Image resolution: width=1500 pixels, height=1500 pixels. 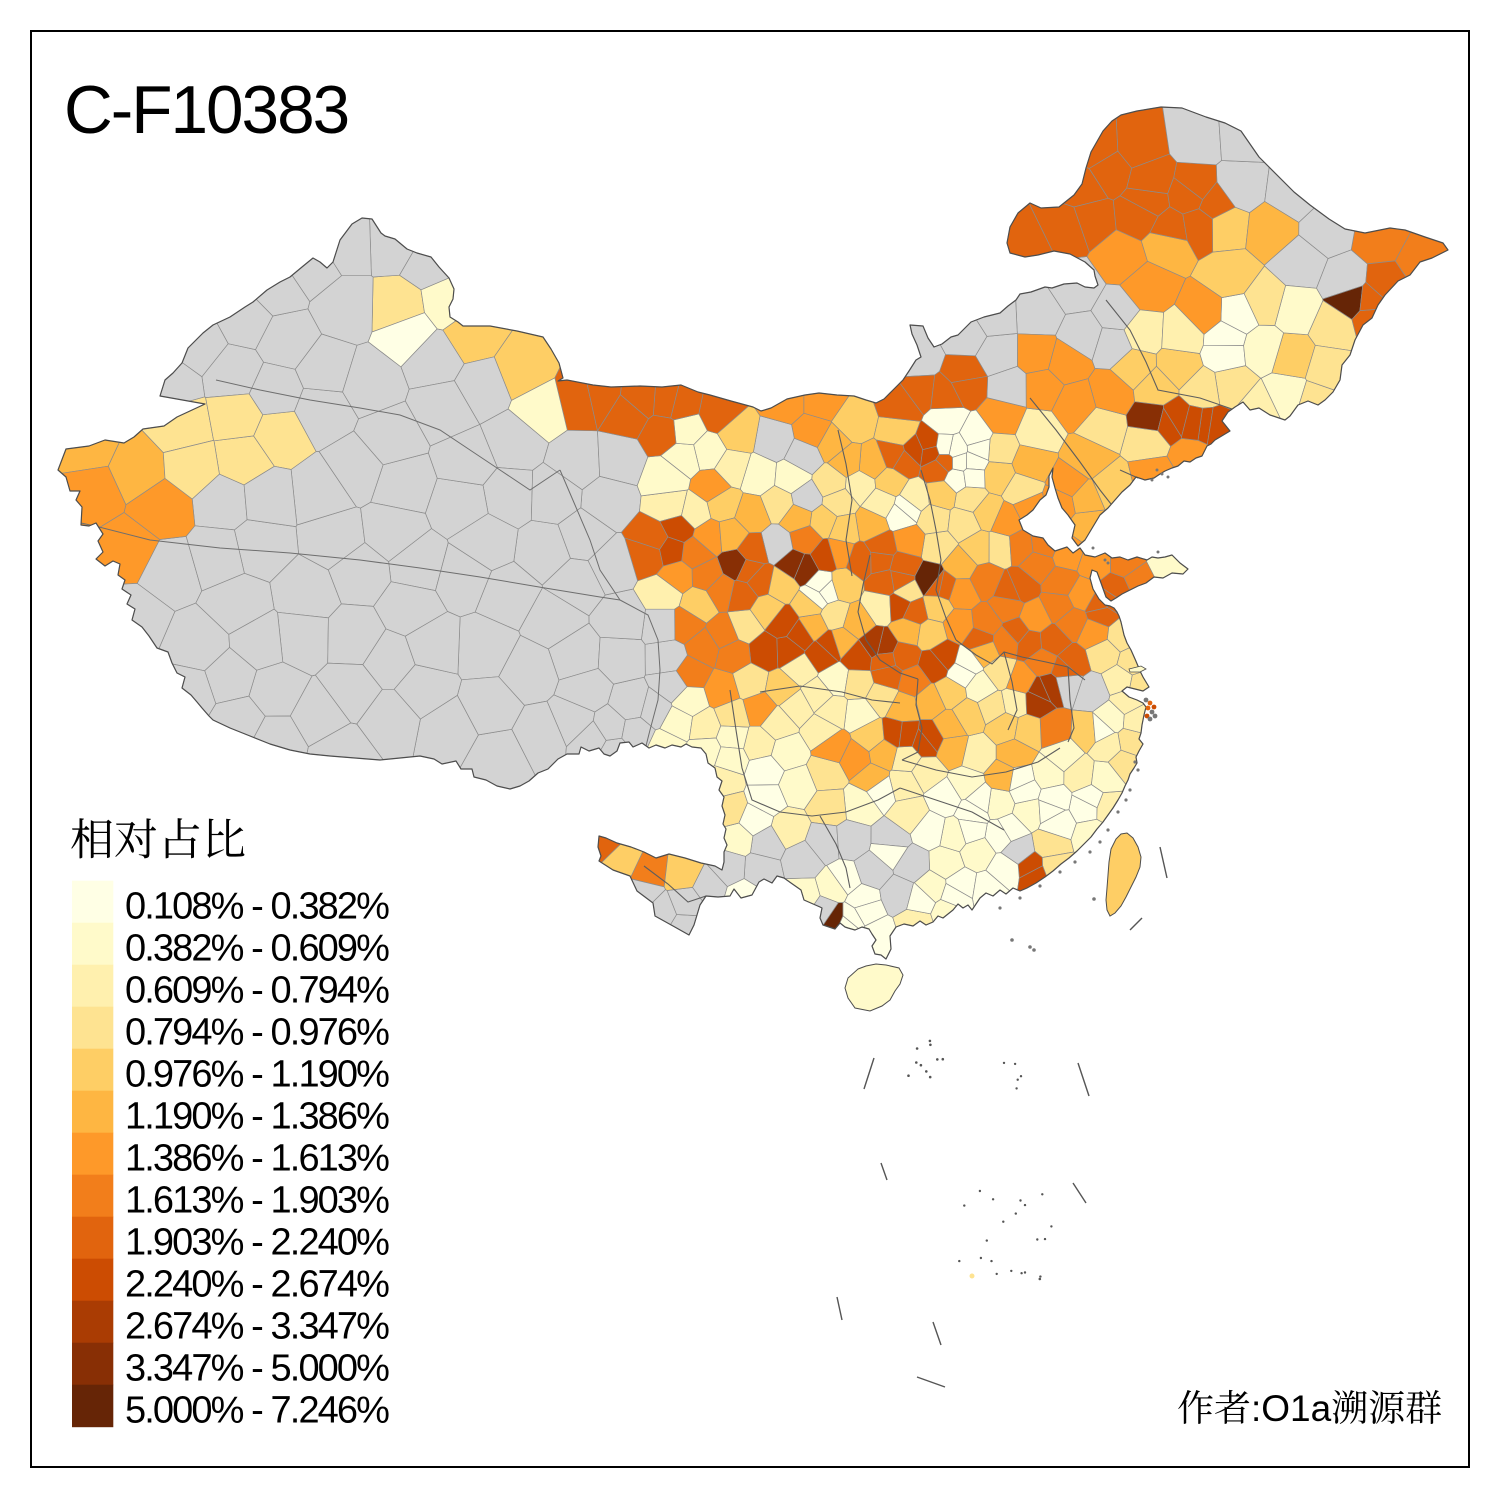 I want to click on svg-text: 5.000% - 7.246%, so click(x=257, y=1411).